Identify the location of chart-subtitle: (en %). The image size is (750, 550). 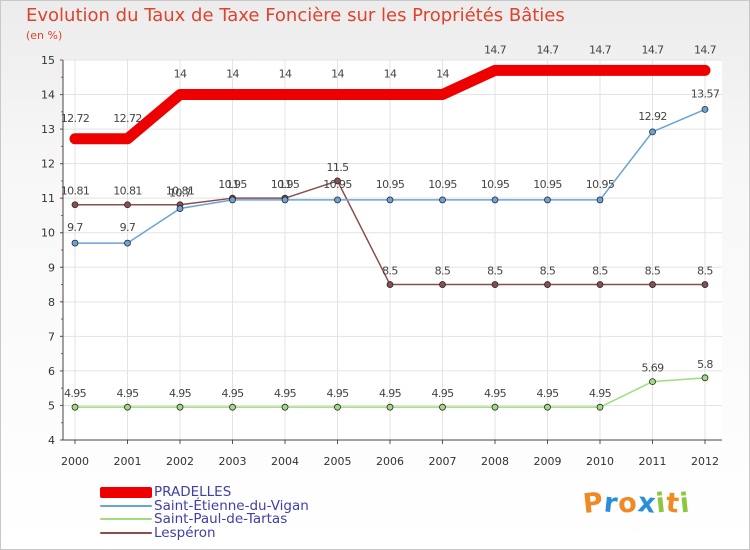
(44, 35).